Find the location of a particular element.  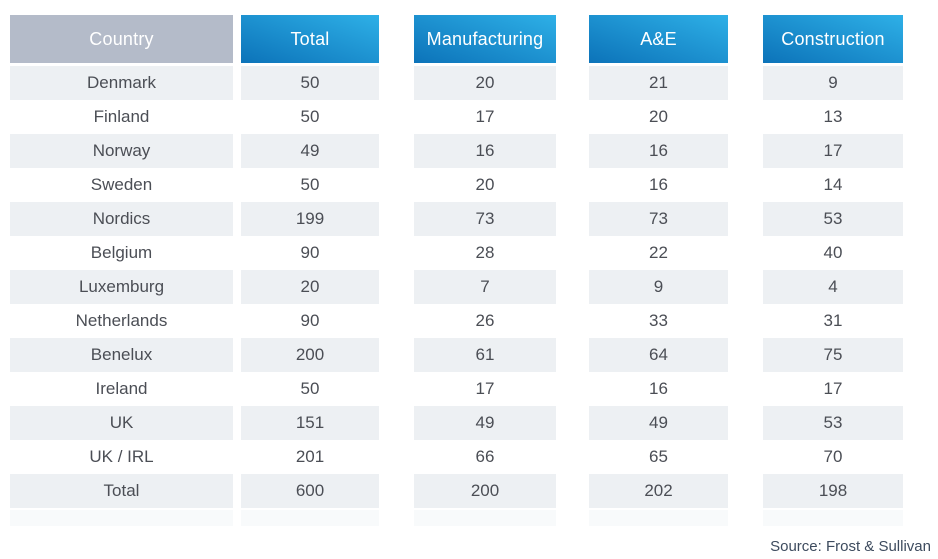

table-cell-total: 20 is located at coordinates (310, 287).